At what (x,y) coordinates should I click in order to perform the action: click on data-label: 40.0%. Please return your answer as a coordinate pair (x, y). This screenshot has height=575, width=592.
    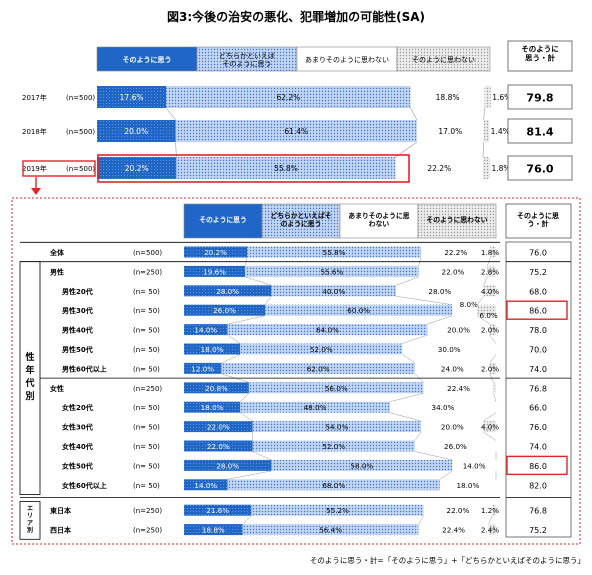
    Looking at the image, I should click on (333, 291).